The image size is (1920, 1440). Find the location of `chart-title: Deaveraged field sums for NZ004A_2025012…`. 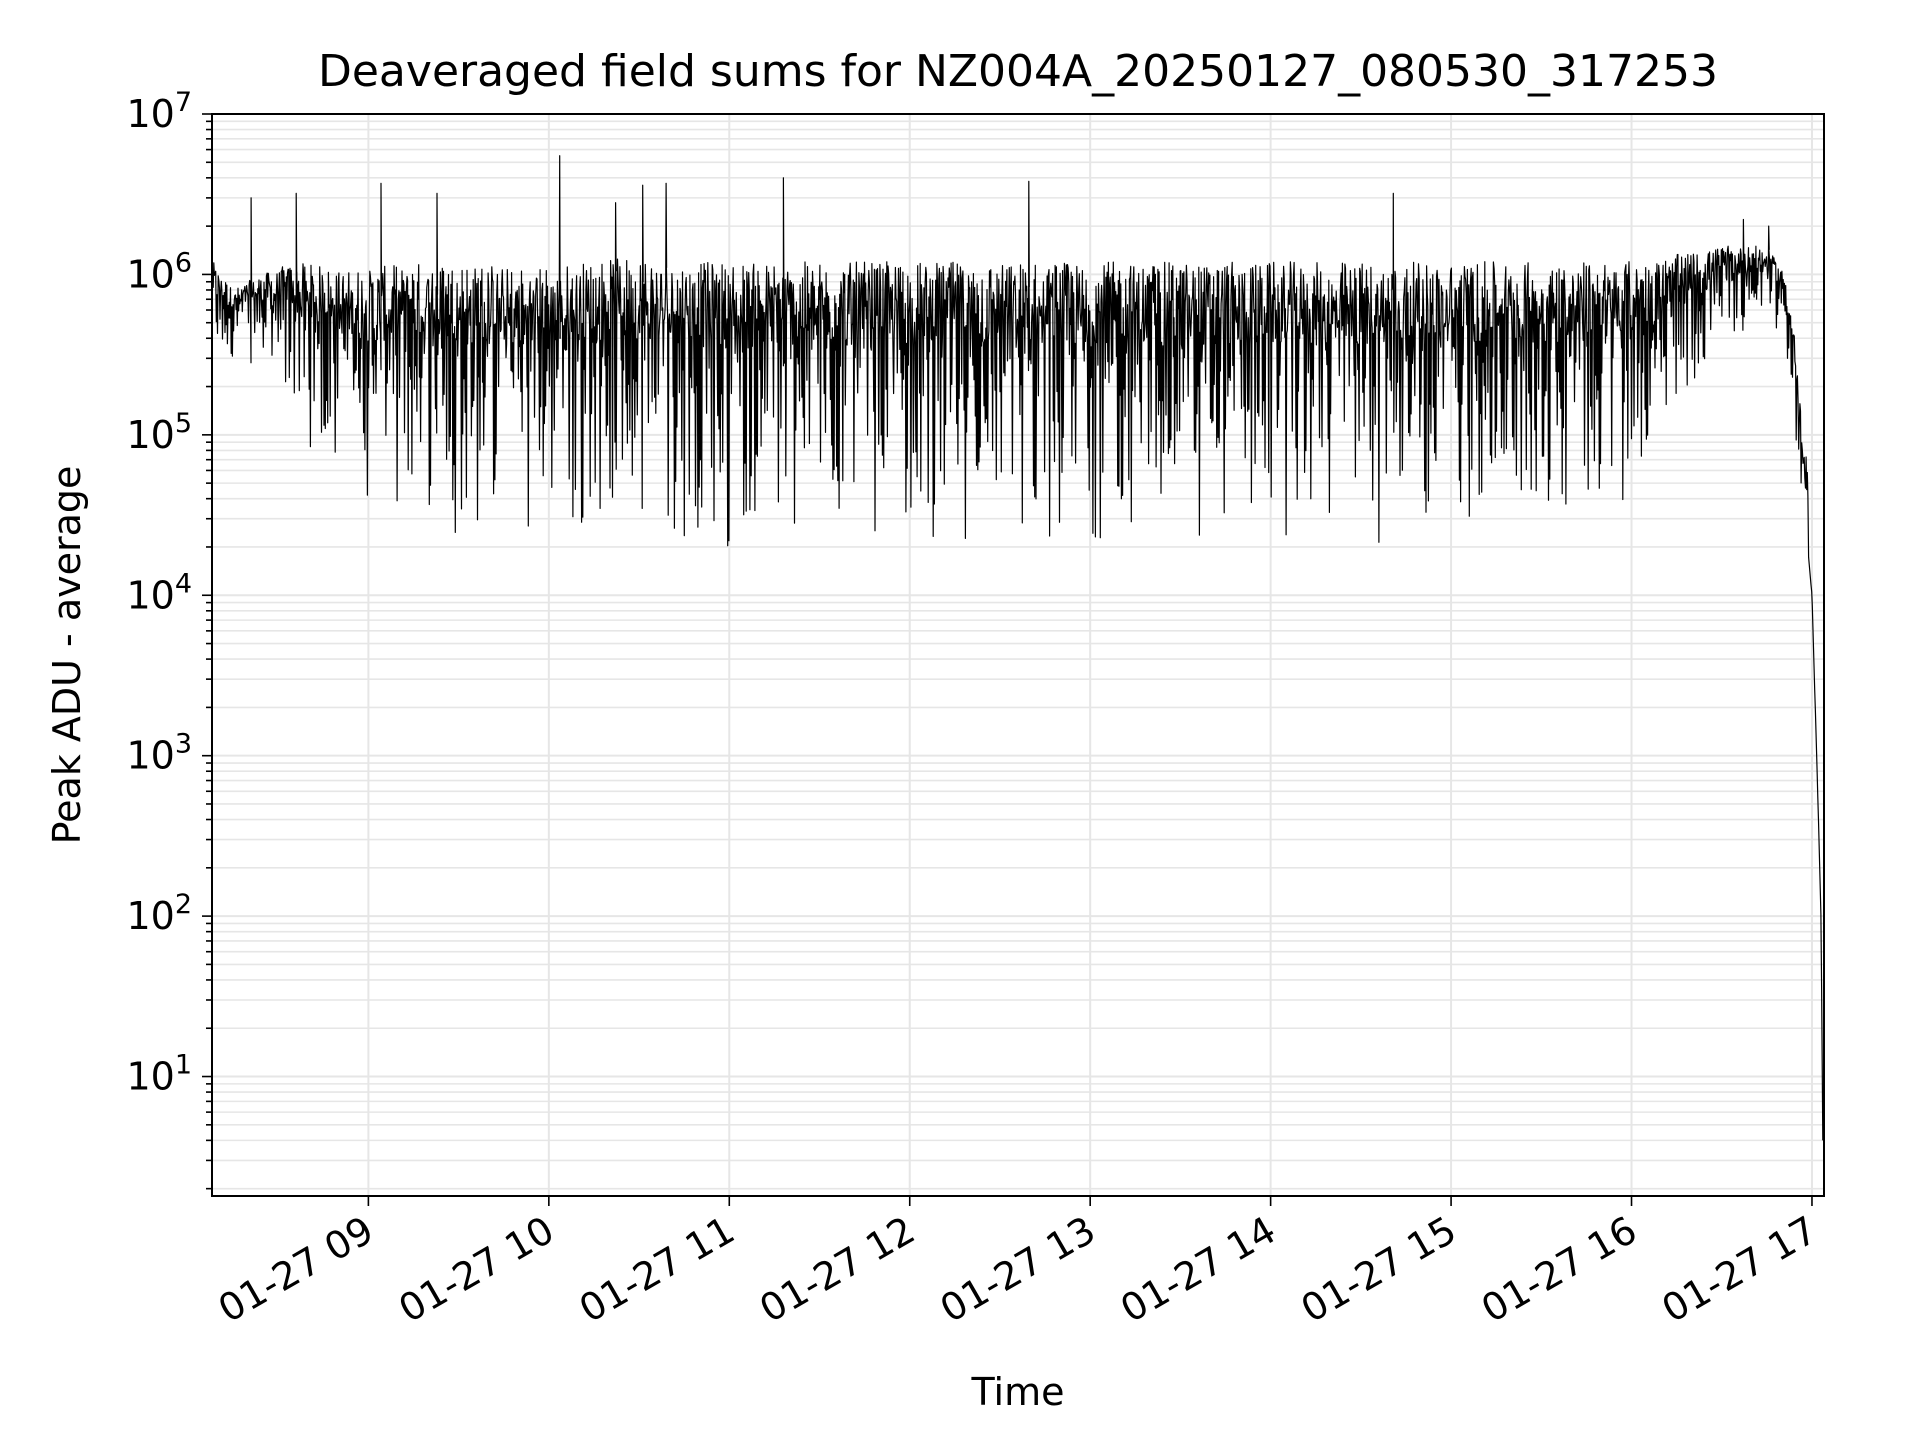

chart-title: Deaveraged field sums for NZ004A_2025012… is located at coordinates (1018, 71).